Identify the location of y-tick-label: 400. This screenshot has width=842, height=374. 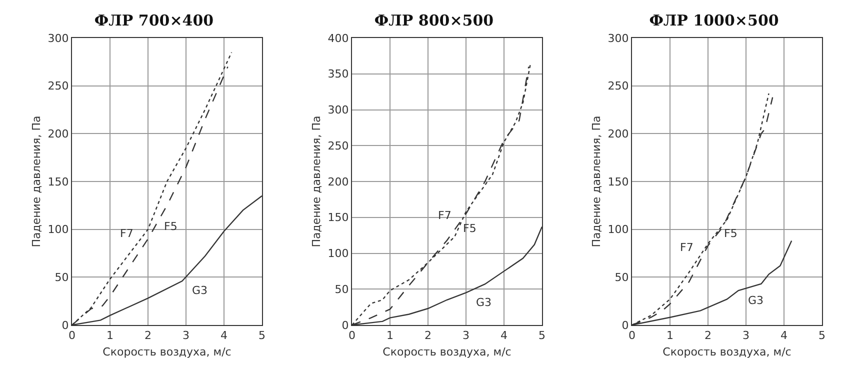
(338, 38).